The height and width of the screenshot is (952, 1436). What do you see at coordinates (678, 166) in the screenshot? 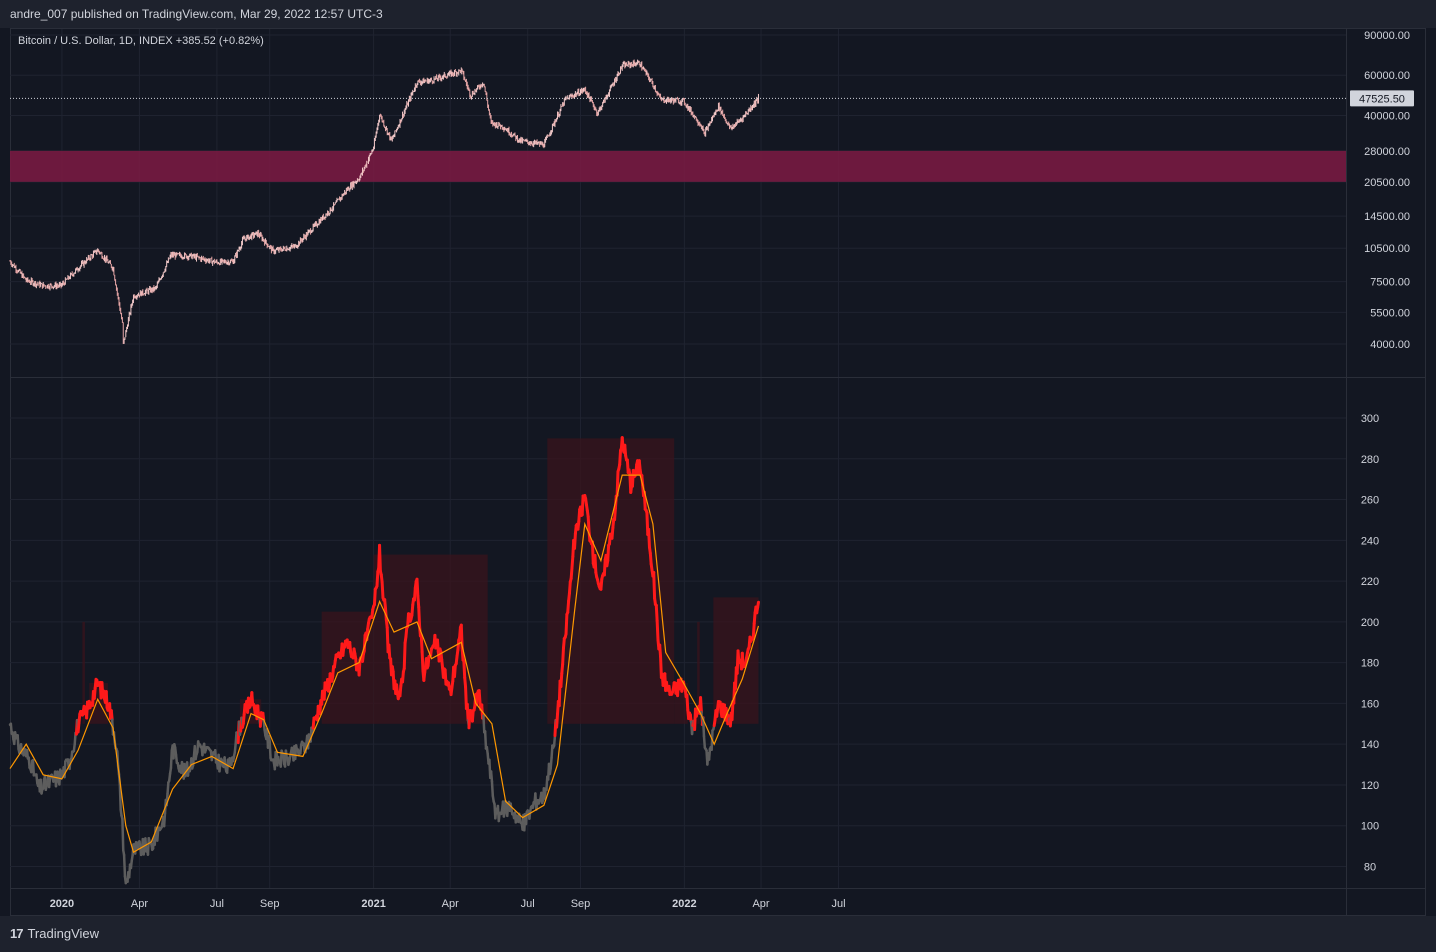
I see `support-zone` at bounding box center [678, 166].